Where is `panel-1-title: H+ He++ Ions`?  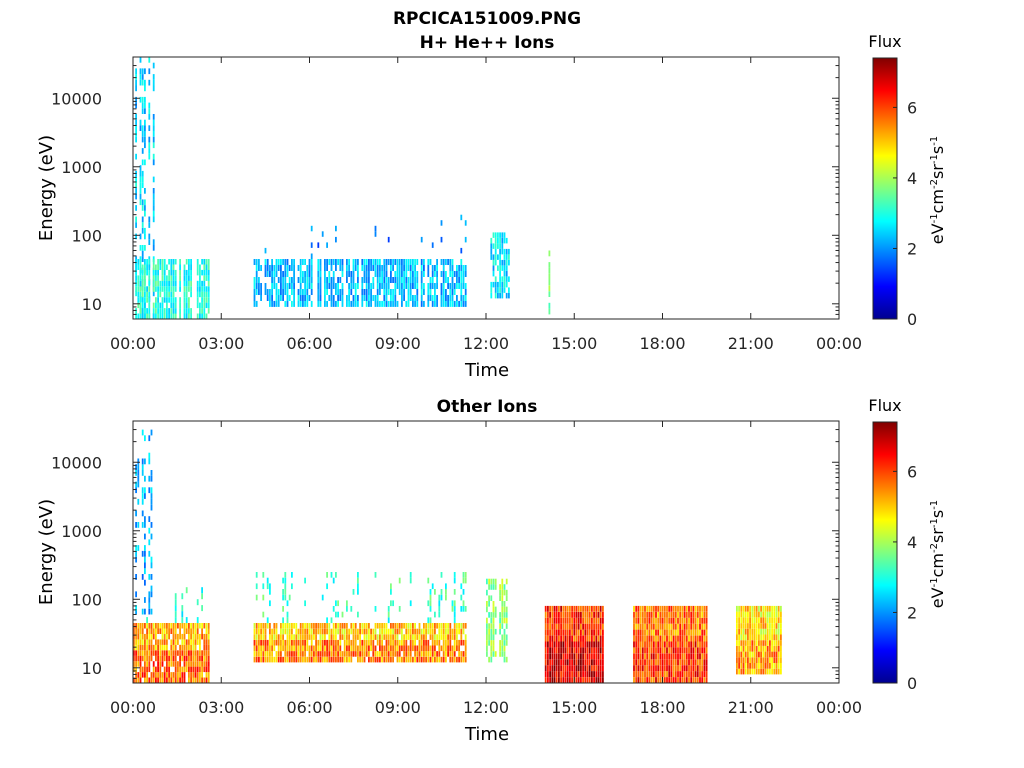
panel-1-title: H+ He++ Ions is located at coordinates (487, 43).